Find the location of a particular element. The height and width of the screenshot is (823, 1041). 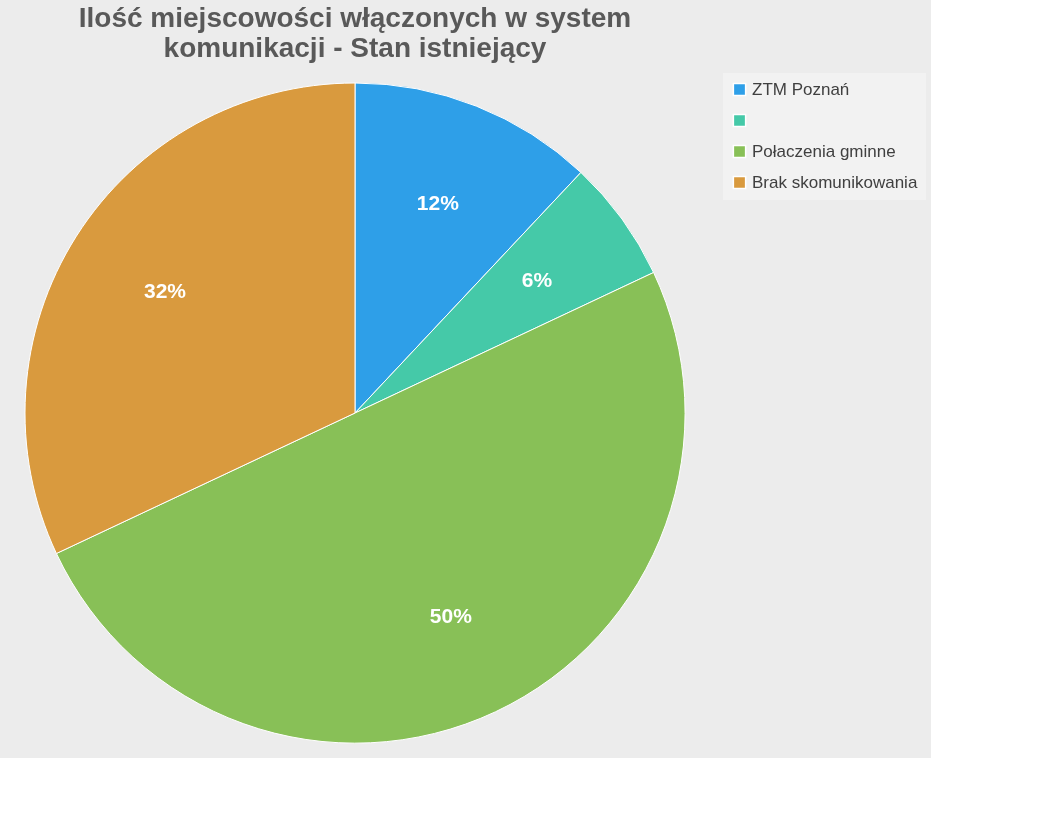

data-label: 50% is located at coordinates (451, 615).